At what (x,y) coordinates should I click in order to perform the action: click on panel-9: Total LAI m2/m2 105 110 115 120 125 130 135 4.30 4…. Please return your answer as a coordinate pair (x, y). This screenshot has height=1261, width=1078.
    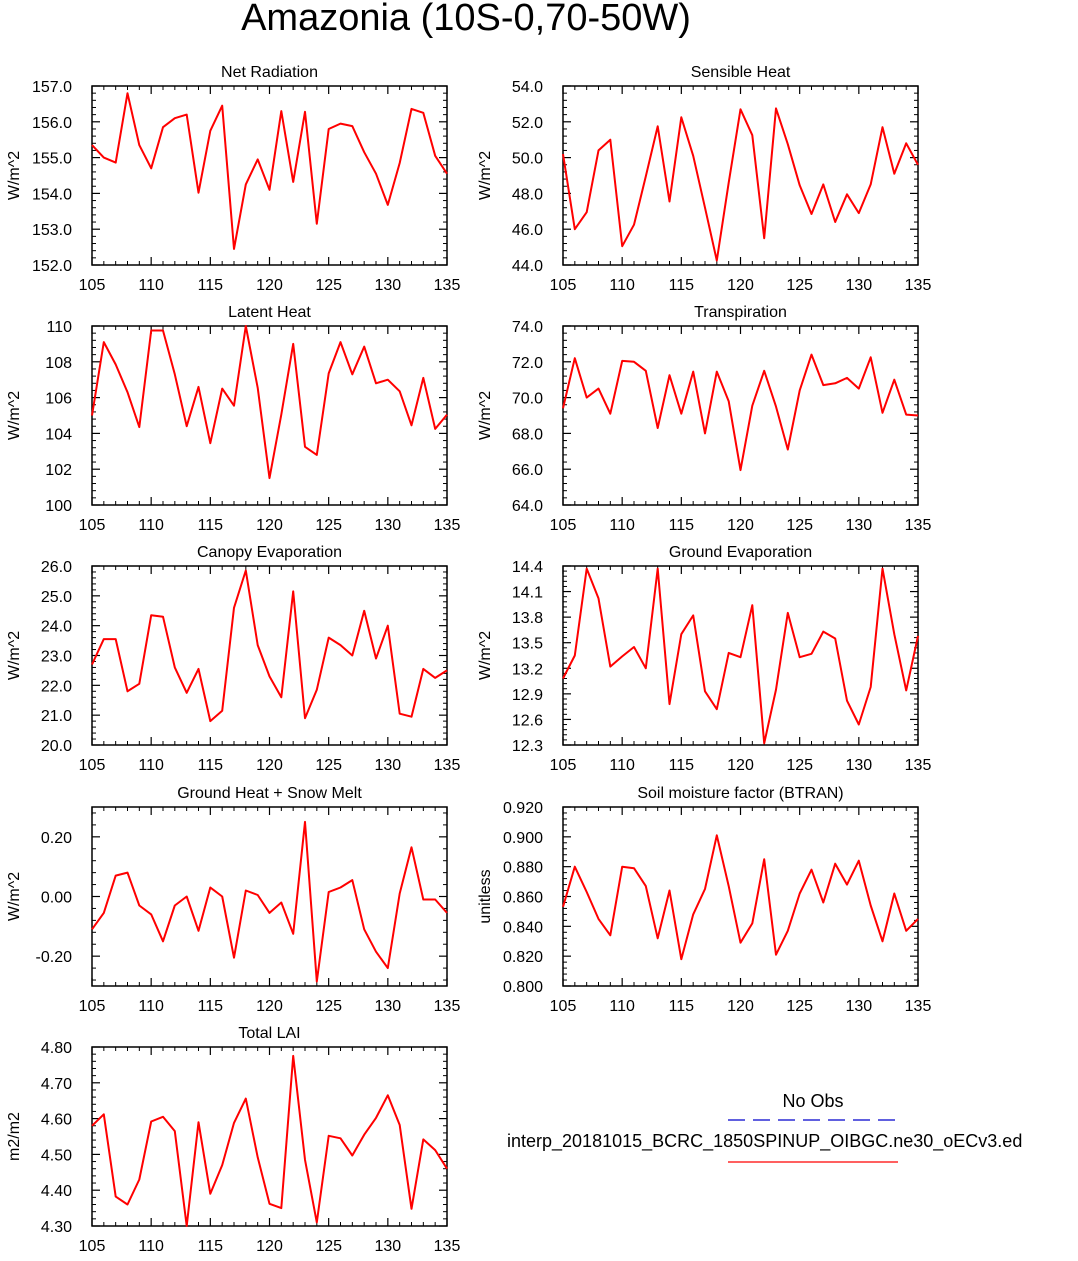
    Looking at the image, I should click on (233, 1140).